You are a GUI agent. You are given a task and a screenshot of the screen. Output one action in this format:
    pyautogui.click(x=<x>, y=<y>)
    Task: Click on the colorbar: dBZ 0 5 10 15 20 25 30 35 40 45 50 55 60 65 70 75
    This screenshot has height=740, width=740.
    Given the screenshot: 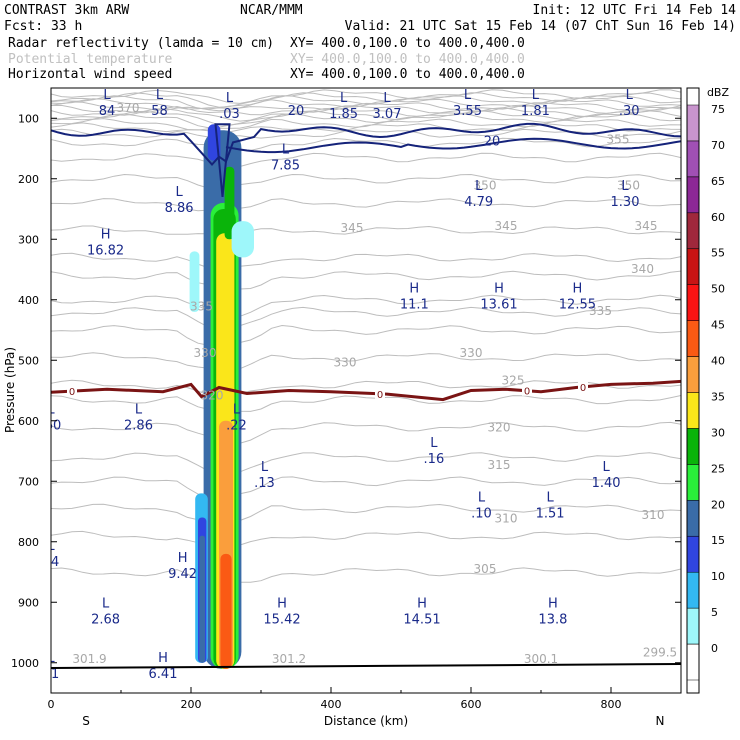 What is the action you would take?
    pyautogui.click(x=707, y=390)
    